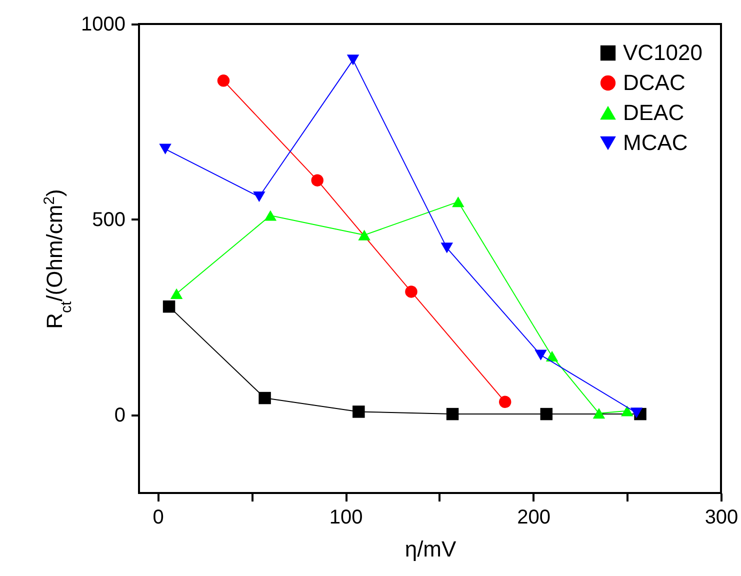 The height and width of the screenshot is (576, 741). Describe the element at coordinates (654, 82) in the screenshot. I see `legend-label: DCAC` at that location.